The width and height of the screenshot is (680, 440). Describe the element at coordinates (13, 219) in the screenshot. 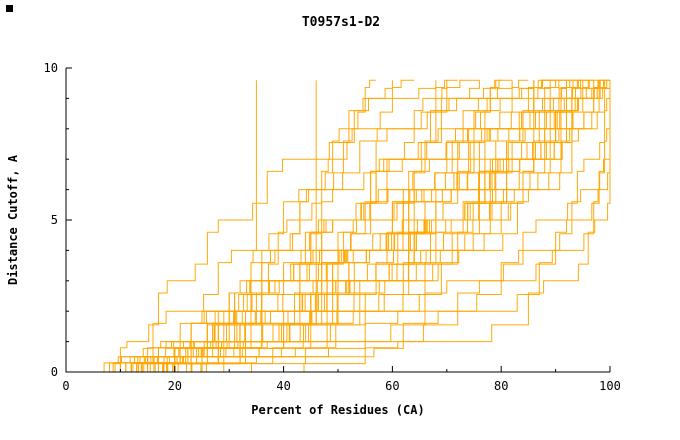

I see `y-axis-label: Distance Cutoff, A` at that location.